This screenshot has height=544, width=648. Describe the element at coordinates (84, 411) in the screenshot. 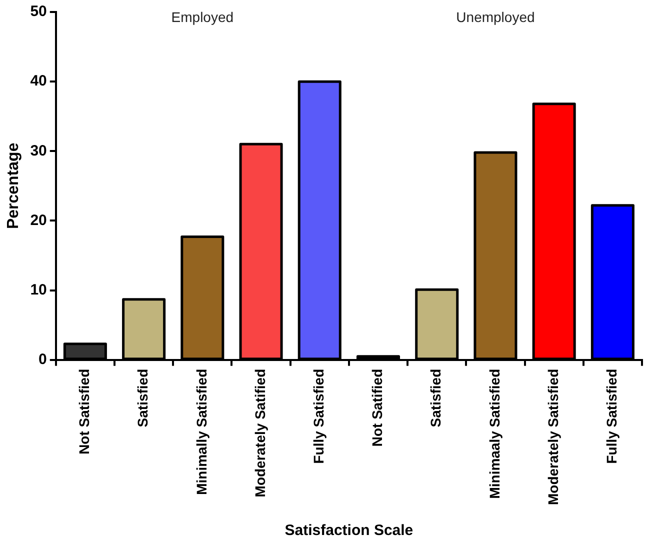

I see `x-tick-label: Not Satisfied` at that location.